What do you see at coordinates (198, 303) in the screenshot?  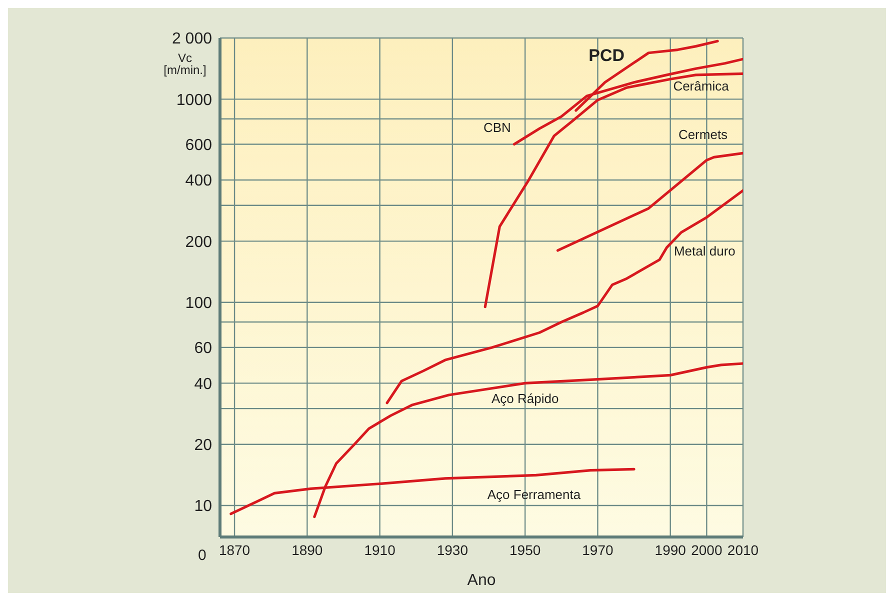 I see `y-tick-label: 100` at bounding box center [198, 303].